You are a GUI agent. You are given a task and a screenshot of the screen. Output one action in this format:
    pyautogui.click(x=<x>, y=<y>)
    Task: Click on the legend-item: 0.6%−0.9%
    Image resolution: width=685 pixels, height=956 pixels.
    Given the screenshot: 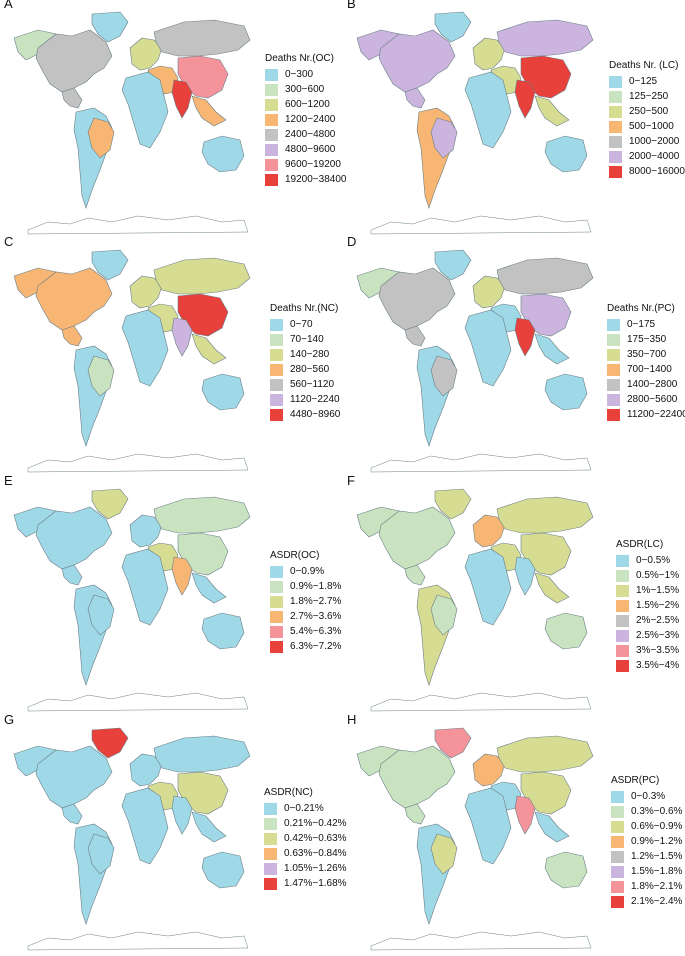 What is the action you would take?
    pyautogui.click(x=646, y=826)
    